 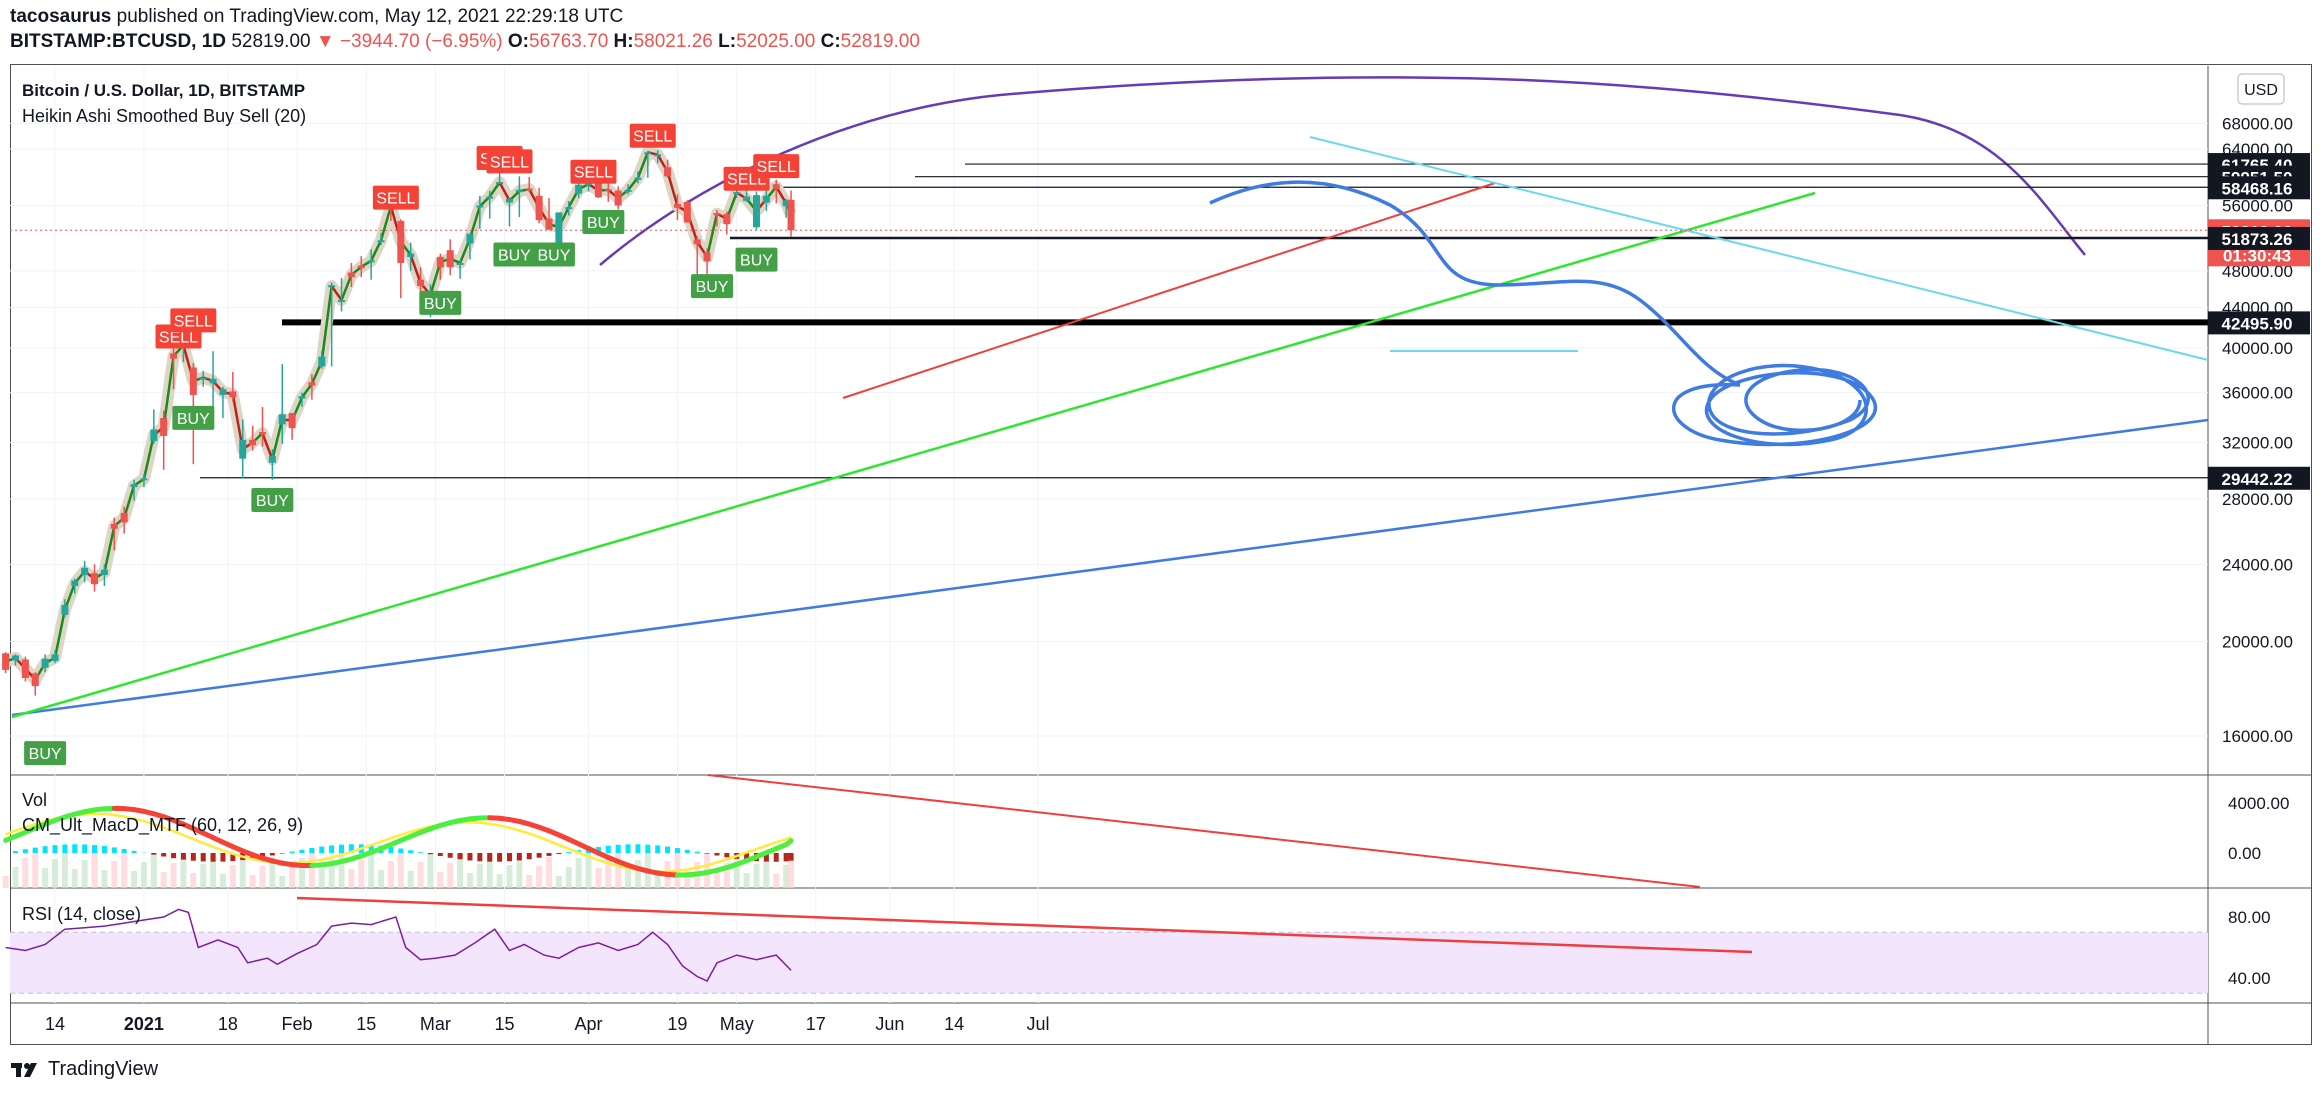 What do you see at coordinates (2257, 188) in the screenshot?
I see `price-label: 58468.16` at bounding box center [2257, 188].